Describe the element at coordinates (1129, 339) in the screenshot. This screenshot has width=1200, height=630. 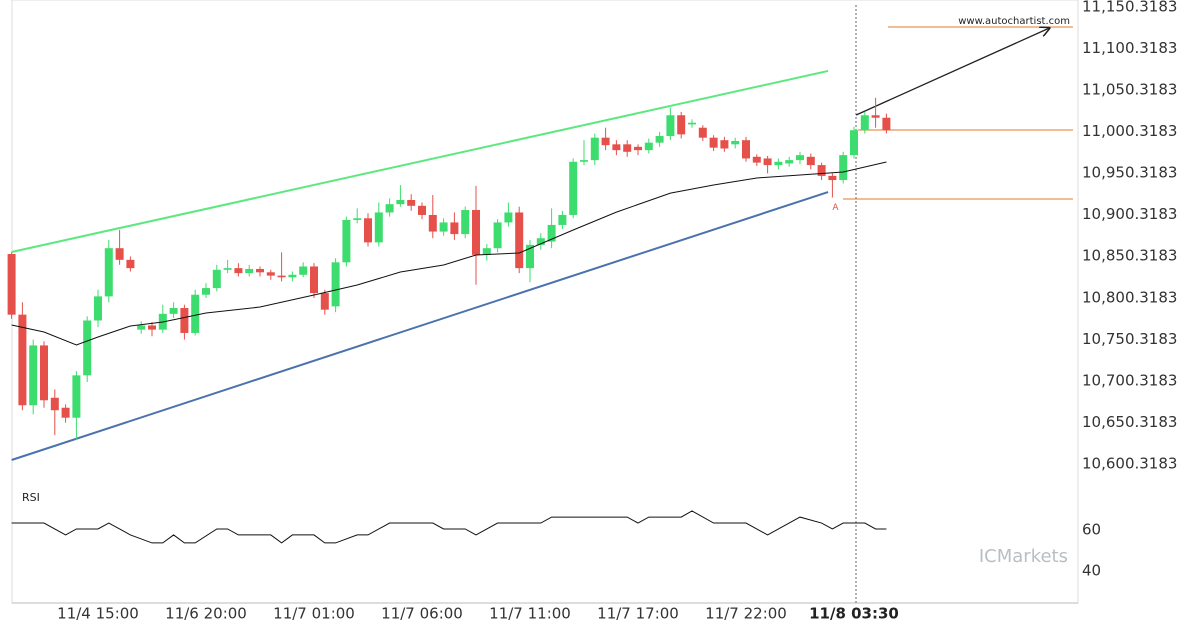
I see `y-tick-label: 10,750.3183` at that location.